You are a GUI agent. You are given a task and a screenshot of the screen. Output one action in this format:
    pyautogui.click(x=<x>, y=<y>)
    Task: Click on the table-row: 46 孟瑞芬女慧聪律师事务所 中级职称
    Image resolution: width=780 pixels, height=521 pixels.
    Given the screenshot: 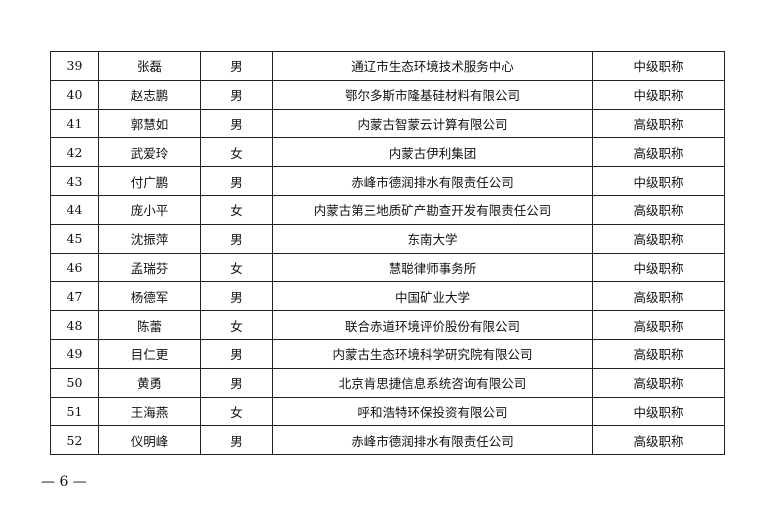 What is the action you would take?
    pyautogui.click(x=387, y=267)
    